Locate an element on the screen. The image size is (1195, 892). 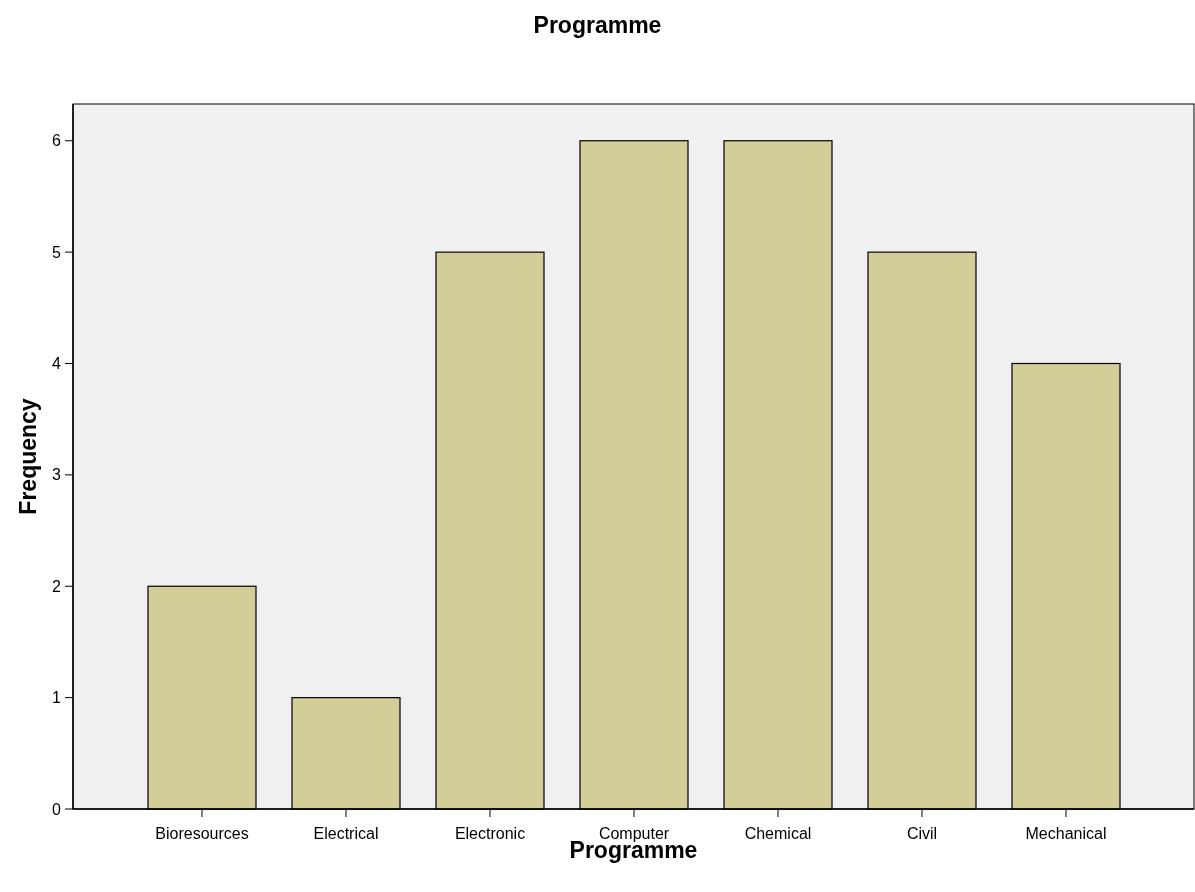
y-tick-label: 3 is located at coordinates (57, 475).